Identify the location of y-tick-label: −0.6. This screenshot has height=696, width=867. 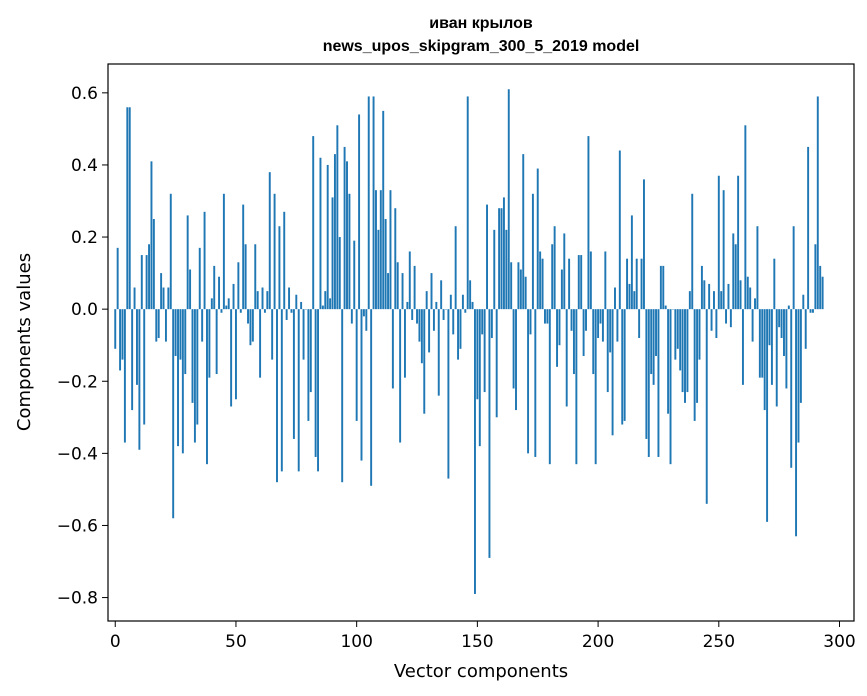
(77, 526).